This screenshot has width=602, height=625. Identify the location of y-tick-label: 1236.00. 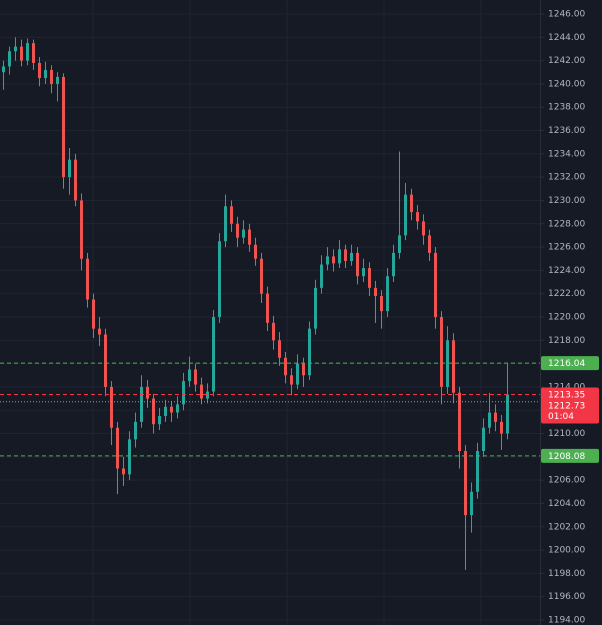
(566, 131).